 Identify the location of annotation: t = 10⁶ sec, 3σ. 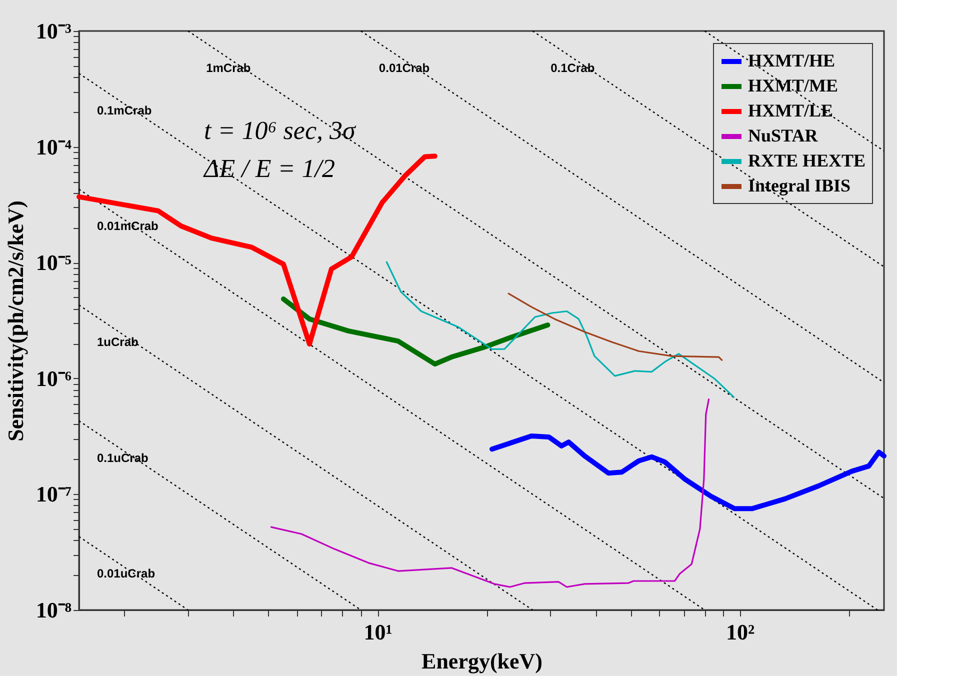
(280, 130).